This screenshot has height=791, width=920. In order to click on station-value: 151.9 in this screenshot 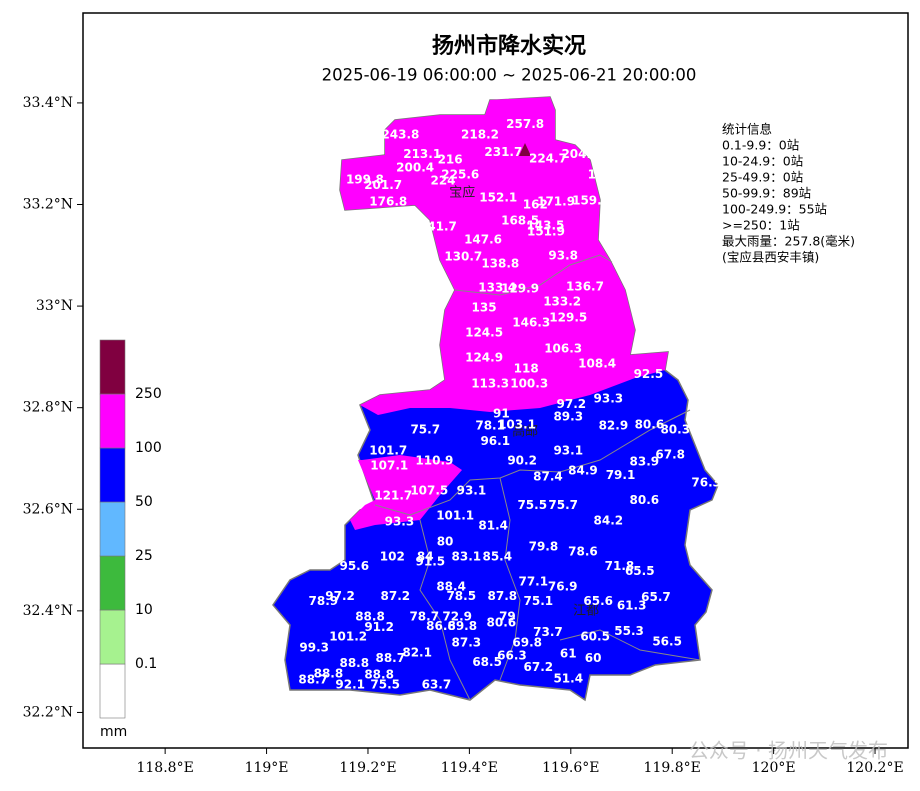, I will do `click(546, 231)`.